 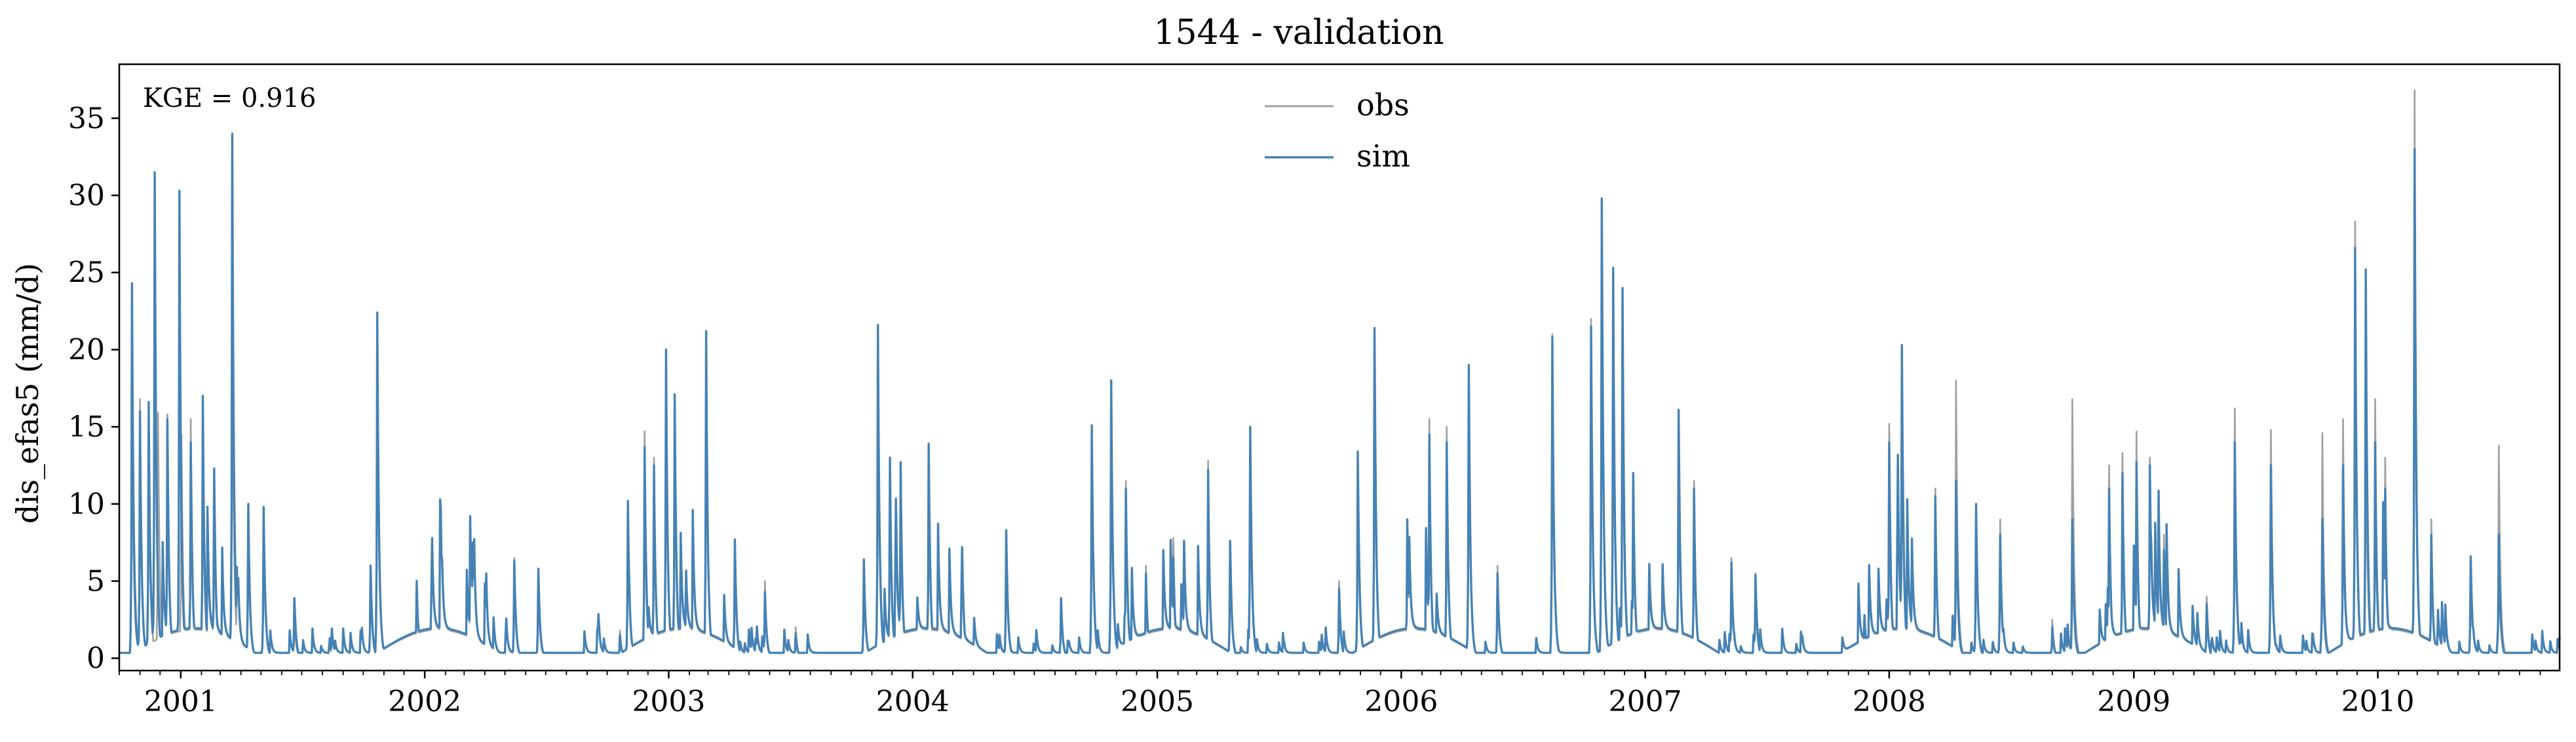 I want to click on y-tick-label: 25, so click(x=86, y=273).